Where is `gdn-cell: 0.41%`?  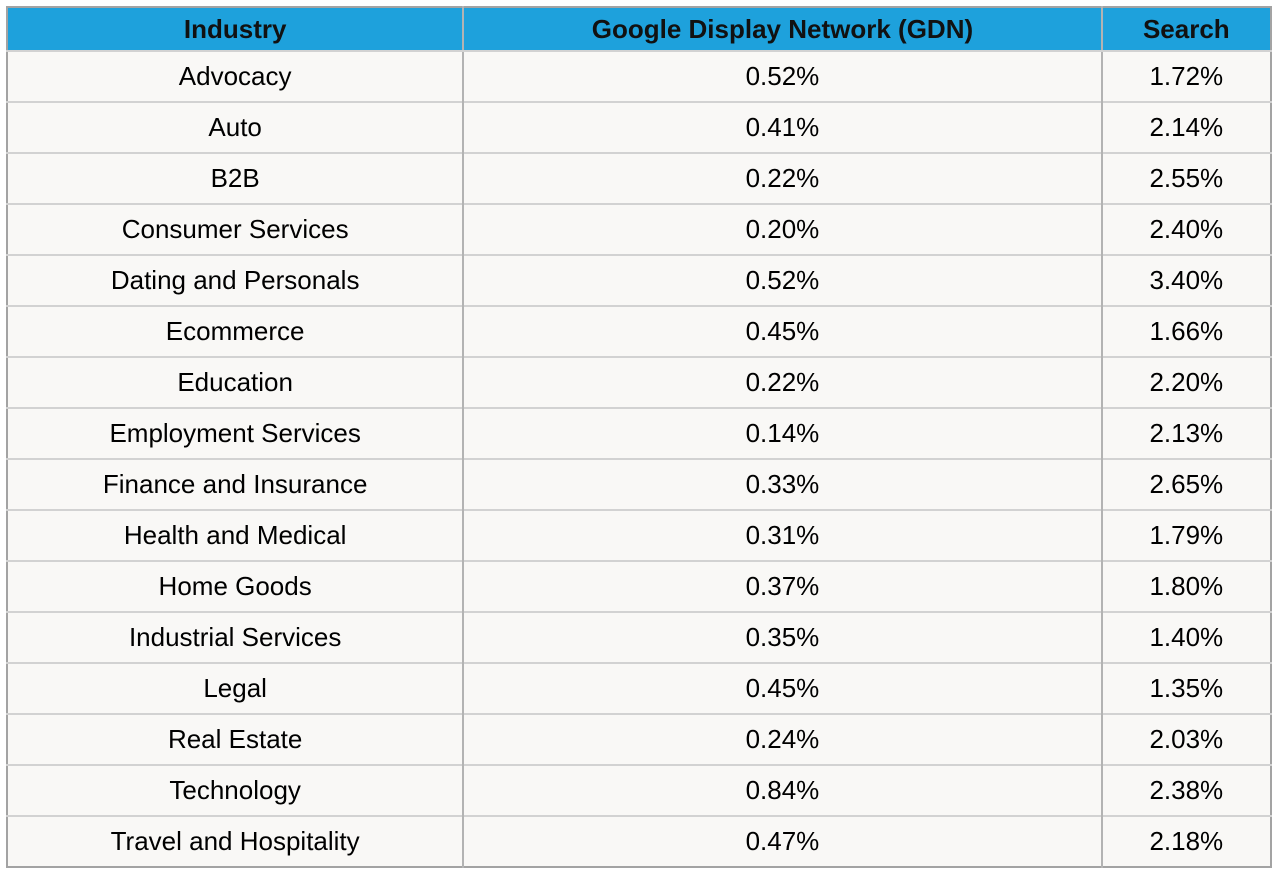 gdn-cell: 0.41% is located at coordinates (782, 127).